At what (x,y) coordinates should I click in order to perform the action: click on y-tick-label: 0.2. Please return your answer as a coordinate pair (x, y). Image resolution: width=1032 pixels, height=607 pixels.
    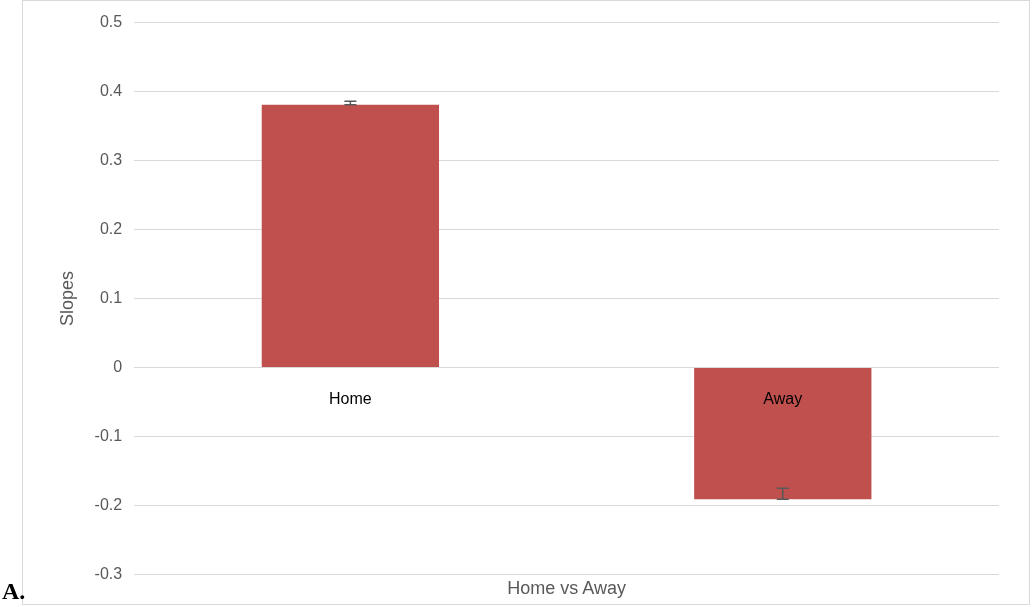
    Looking at the image, I should click on (111, 228).